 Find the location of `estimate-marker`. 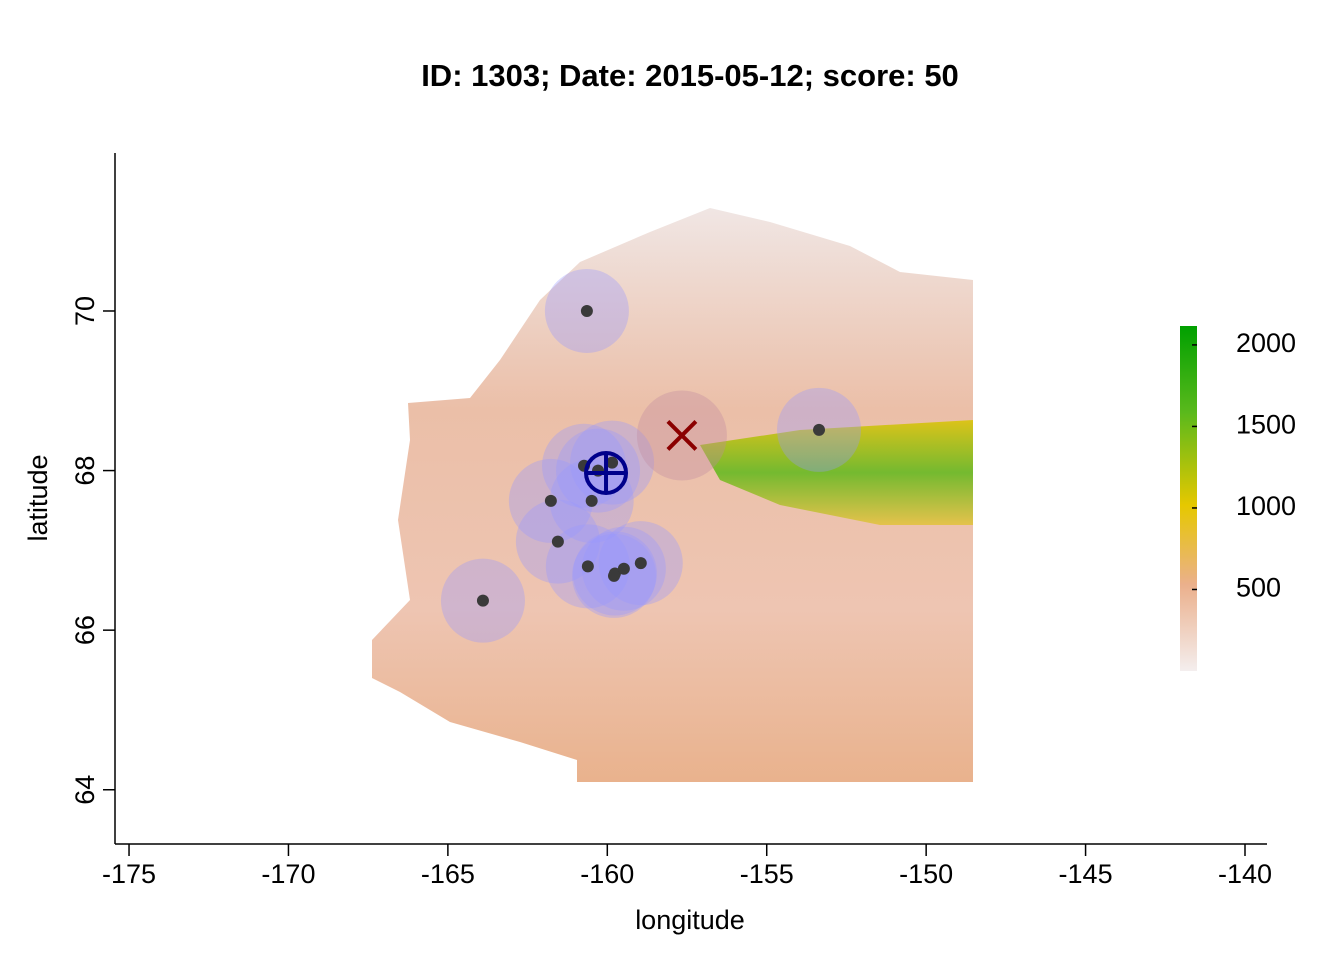

estimate-marker is located at coordinates (606, 472).